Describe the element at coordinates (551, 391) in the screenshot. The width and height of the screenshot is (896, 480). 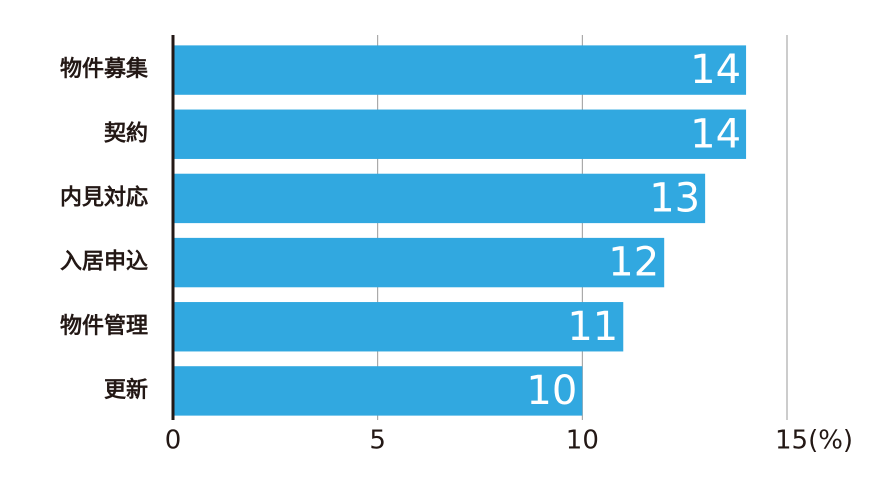
I see `value-label: 10` at that location.